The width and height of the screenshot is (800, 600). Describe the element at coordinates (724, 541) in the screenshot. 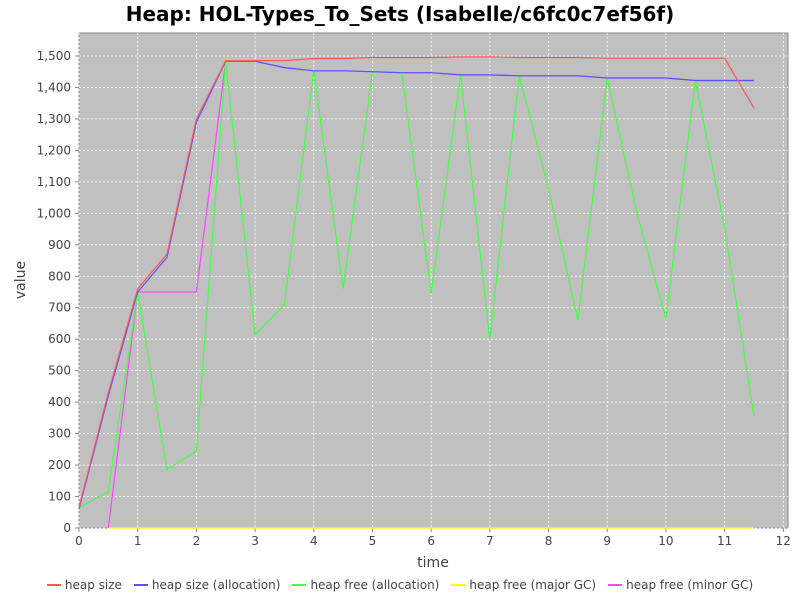

I see `x-tick-label: 11` at that location.